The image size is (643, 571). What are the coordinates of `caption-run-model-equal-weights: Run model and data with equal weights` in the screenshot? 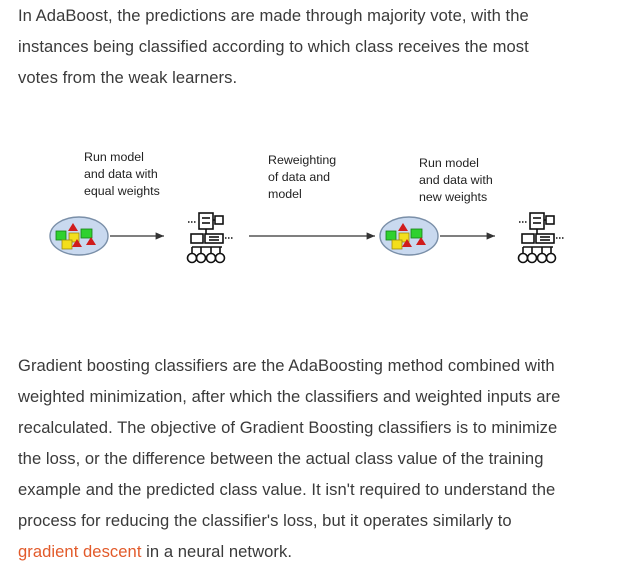 It's located at (122, 174).